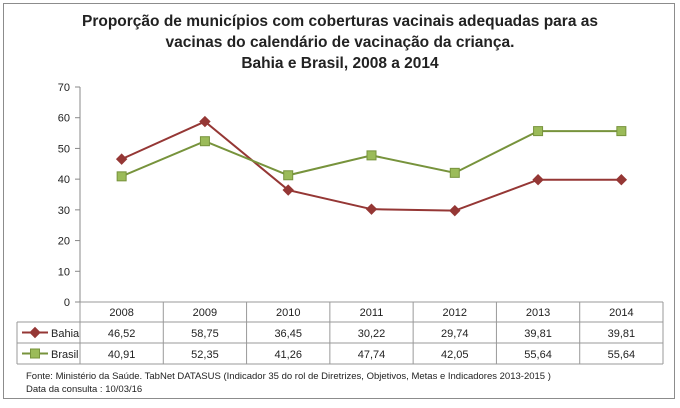 Image resolution: width=680 pixels, height=408 pixels. I want to click on legend-label: Bahia, so click(65, 334).